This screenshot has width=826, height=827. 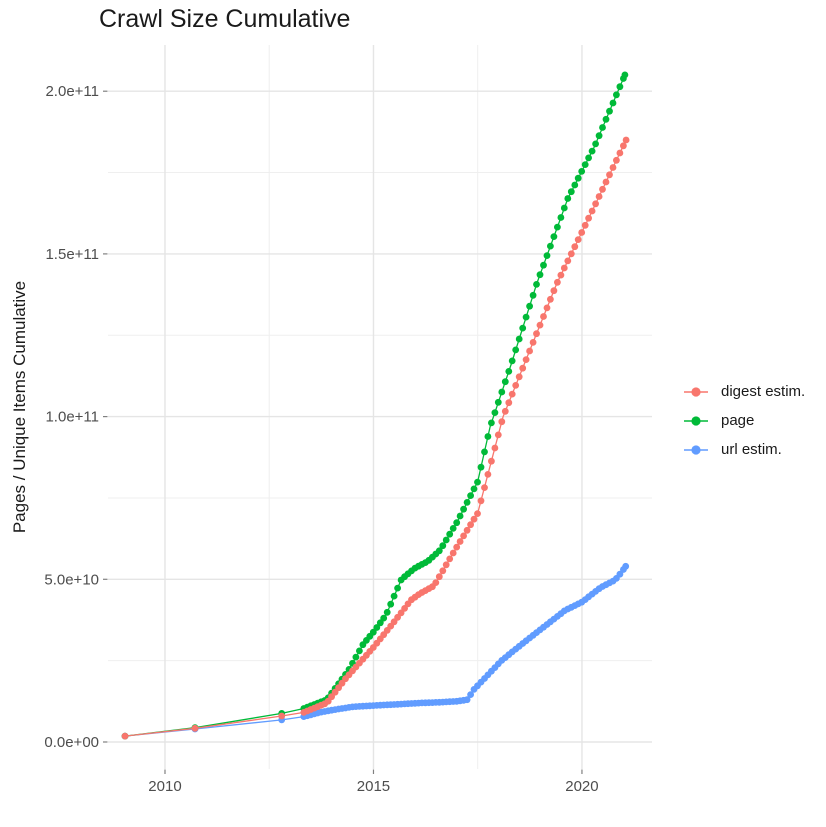 What do you see at coordinates (696, 391) in the screenshot?
I see `legend-key-digest-icon` at bounding box center [696, 391].